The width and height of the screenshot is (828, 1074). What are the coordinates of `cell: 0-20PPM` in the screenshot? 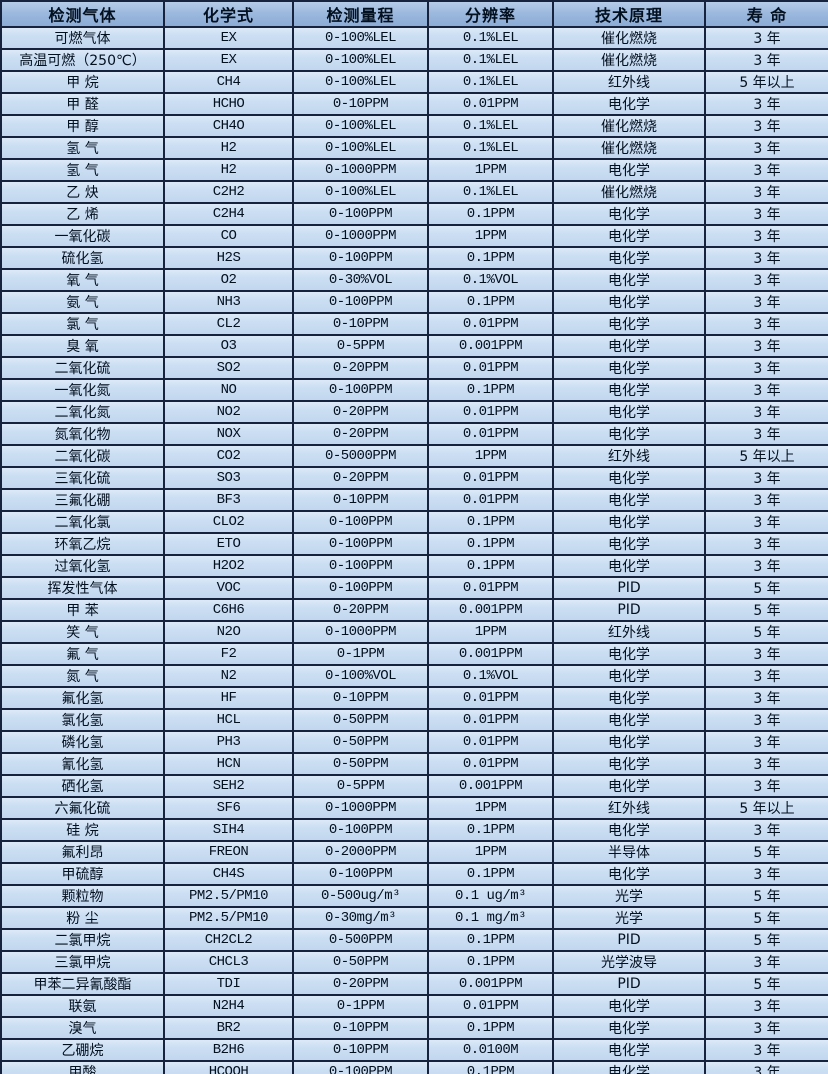 It's located at (360, 984).